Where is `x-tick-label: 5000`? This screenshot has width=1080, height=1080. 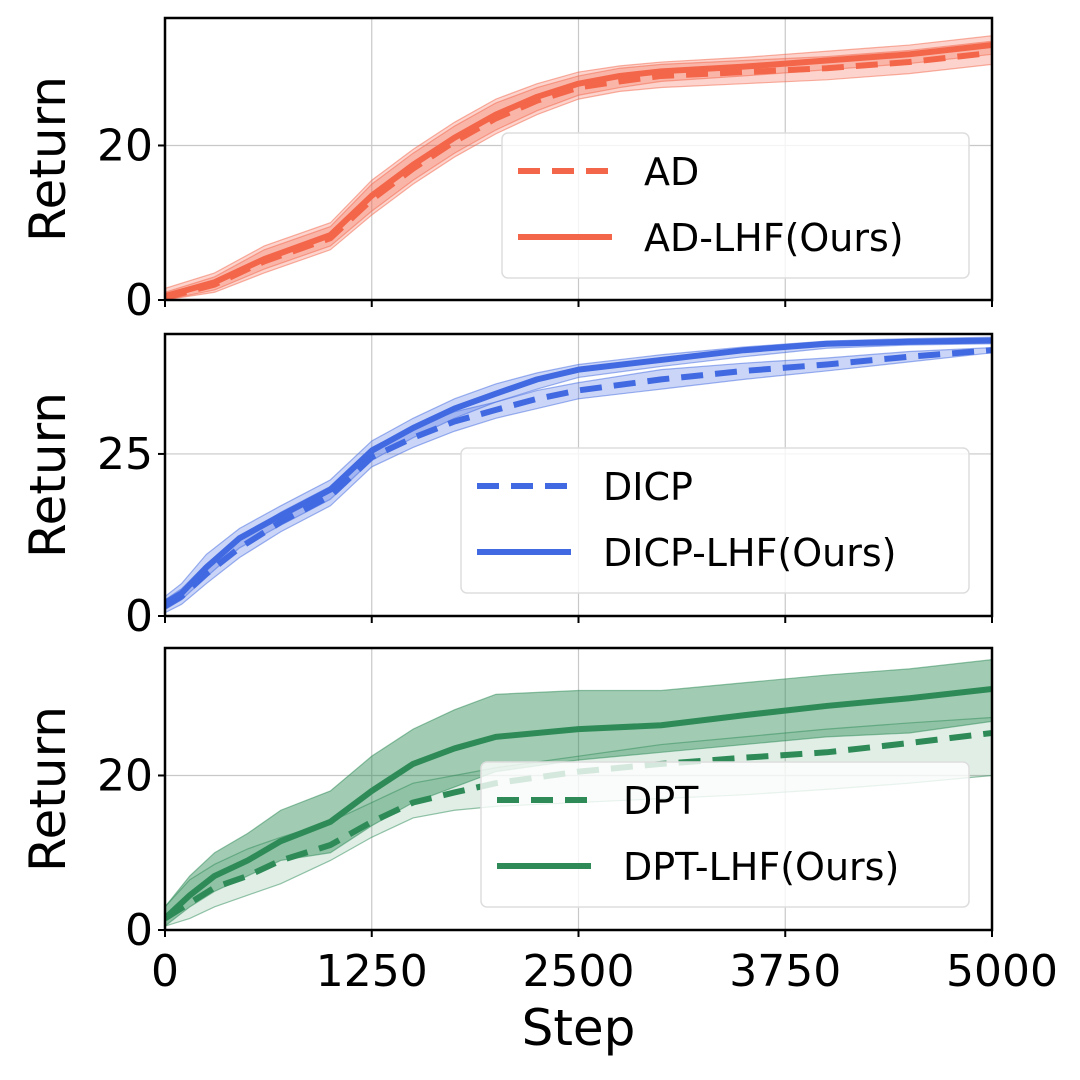
x-tick-label: 5000 is located at coordinates (1002, 971).